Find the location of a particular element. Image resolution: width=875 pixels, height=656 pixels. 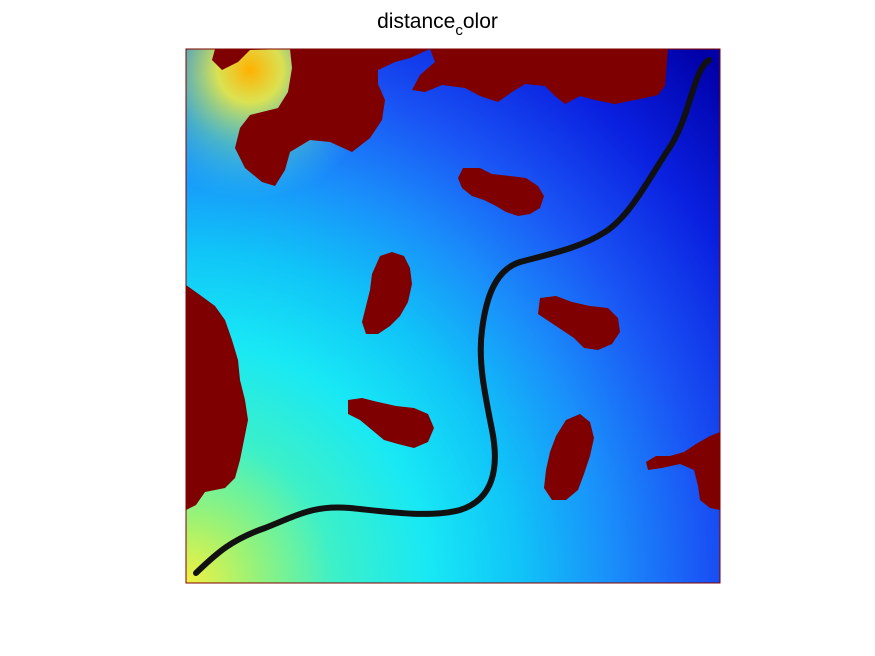

title-main: distance is located at coordinates (416, 21).